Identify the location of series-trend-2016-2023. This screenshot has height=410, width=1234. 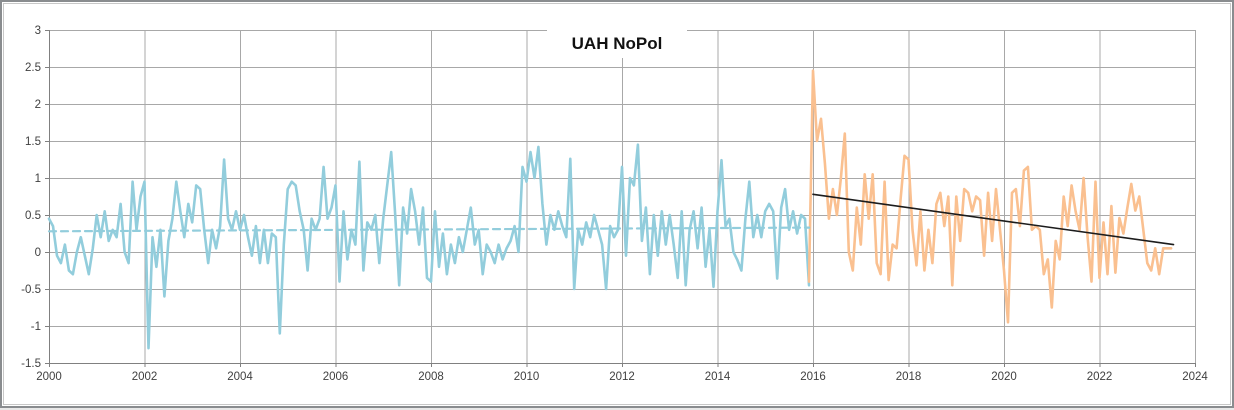
(993, 219).